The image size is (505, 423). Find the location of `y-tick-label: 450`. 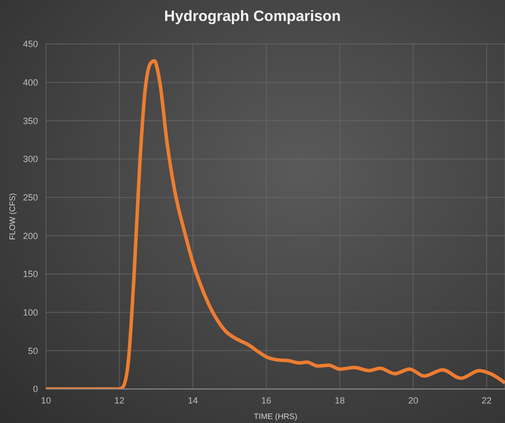

y-tick-label: 450 is located at coordinates (30, 44).